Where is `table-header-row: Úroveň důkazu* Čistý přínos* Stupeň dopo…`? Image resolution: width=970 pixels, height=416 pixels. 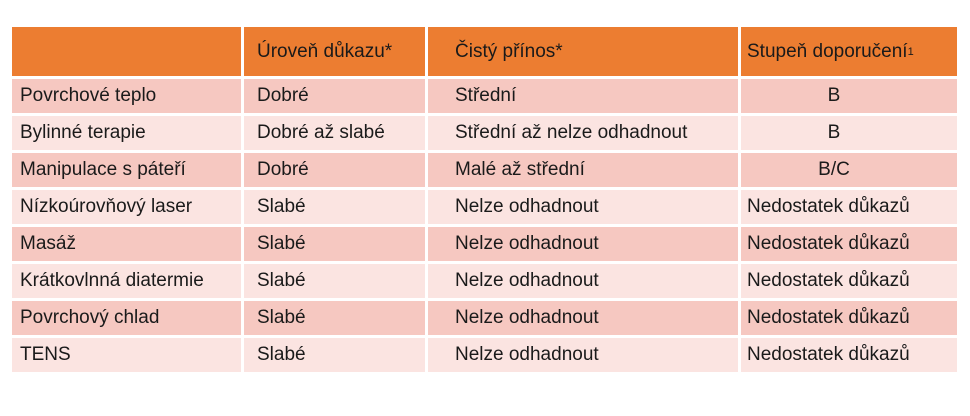 table-header-row: Úroveň důkazu* Čistý přínos* Stupeň dopo… is located at coordinates (484, 51).